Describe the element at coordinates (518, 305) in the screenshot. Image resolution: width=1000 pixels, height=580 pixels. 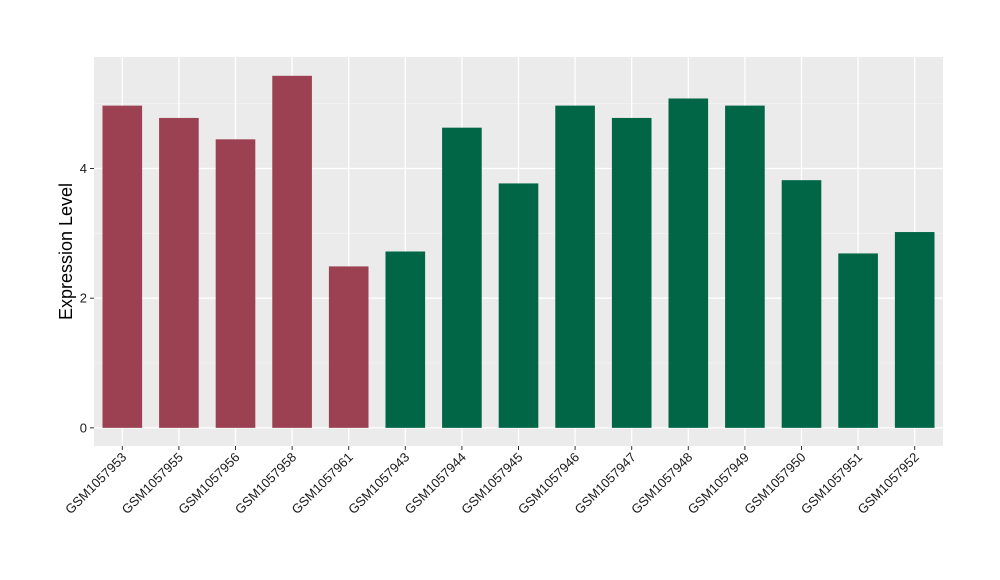
I see `bar-GSM1057945` at that location.